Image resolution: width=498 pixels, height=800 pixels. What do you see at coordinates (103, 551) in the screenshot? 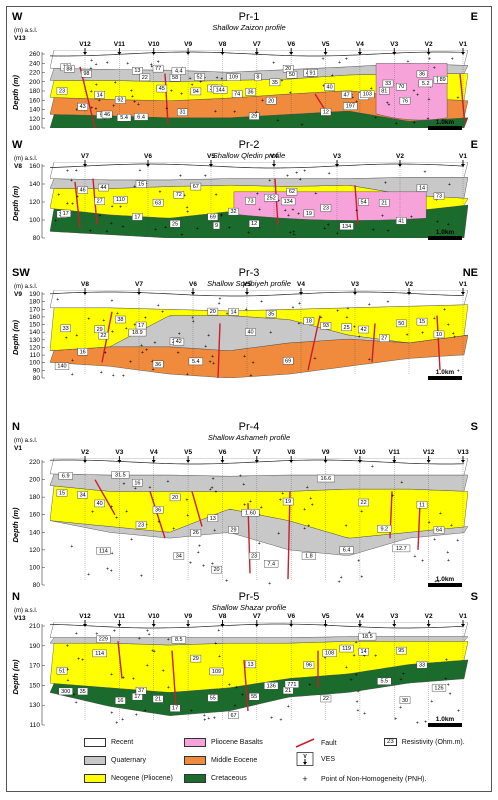
I see `resistivity-label: 114` at bounding box center [103, 551].